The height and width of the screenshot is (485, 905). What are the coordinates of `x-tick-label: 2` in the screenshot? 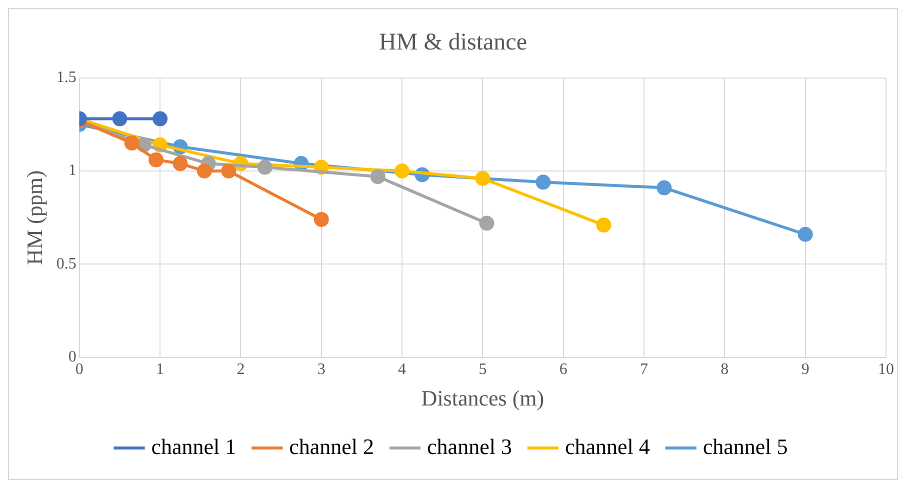 It's located at (240, 369).